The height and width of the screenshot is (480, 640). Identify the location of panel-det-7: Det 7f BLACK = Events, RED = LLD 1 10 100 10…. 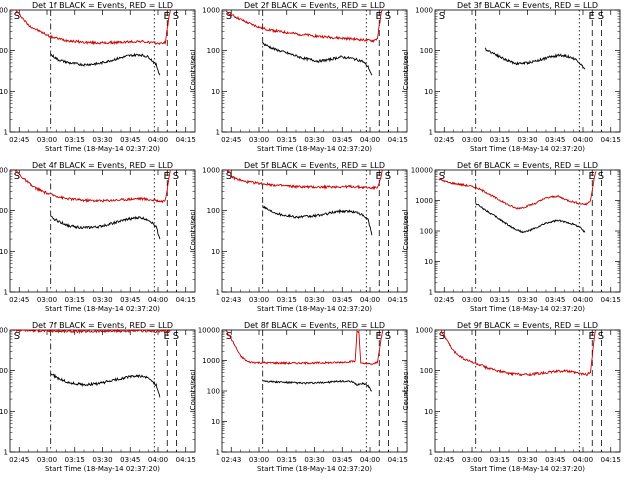
(98, 397).